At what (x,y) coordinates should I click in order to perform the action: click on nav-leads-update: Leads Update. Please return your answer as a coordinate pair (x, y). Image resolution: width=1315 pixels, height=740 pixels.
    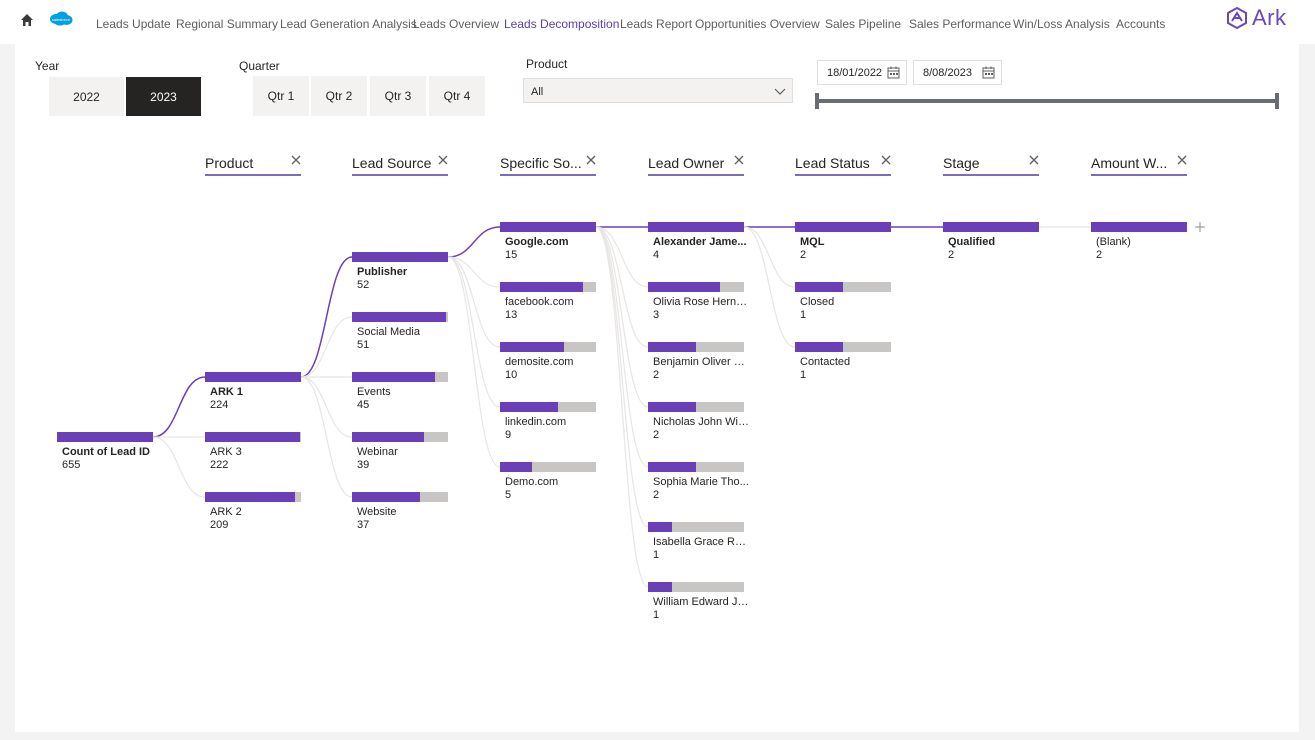
    Looking at the image, I should click on (133, 24).